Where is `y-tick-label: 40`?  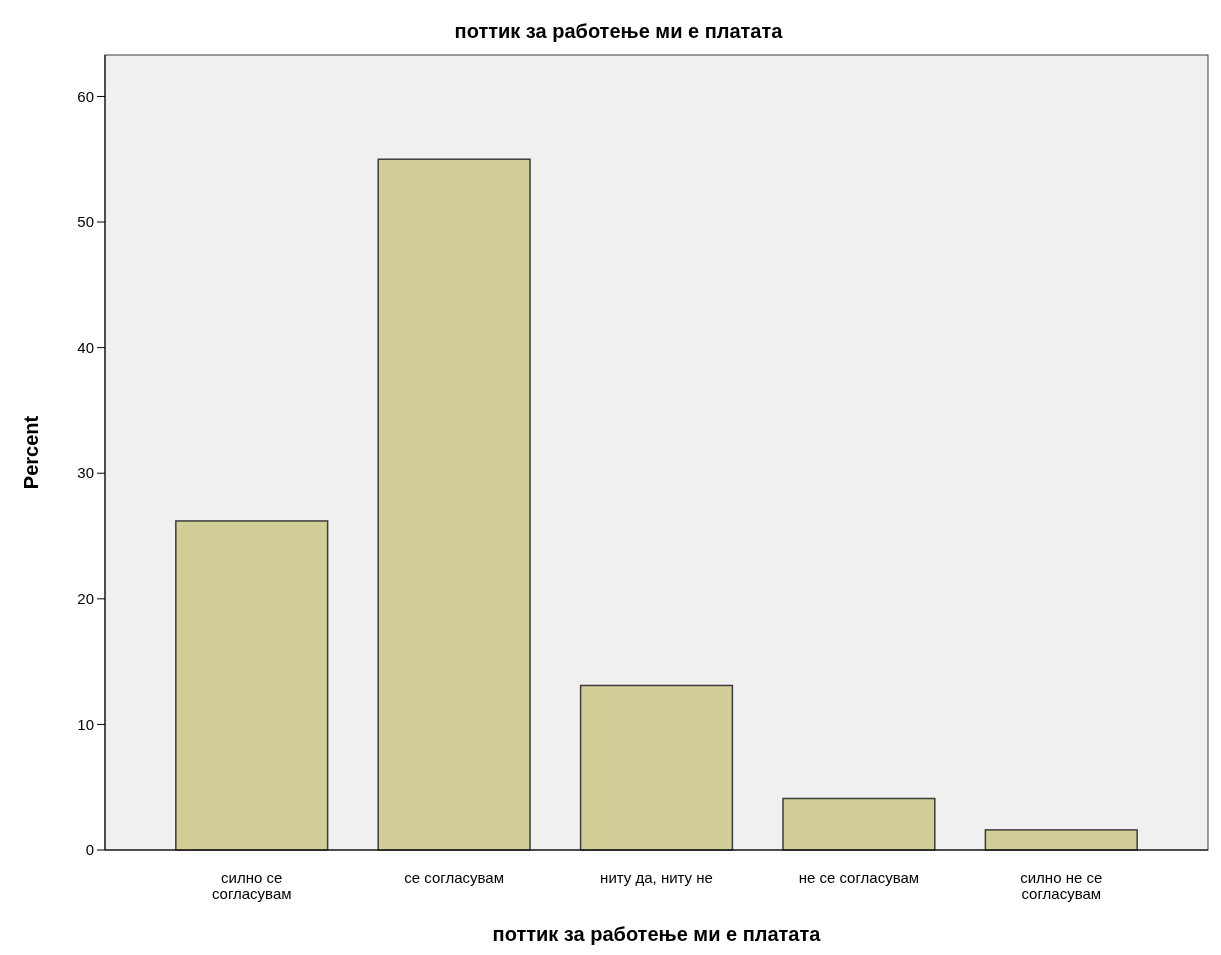 y-tick-label: 40 is located at coordinates (85, 347).